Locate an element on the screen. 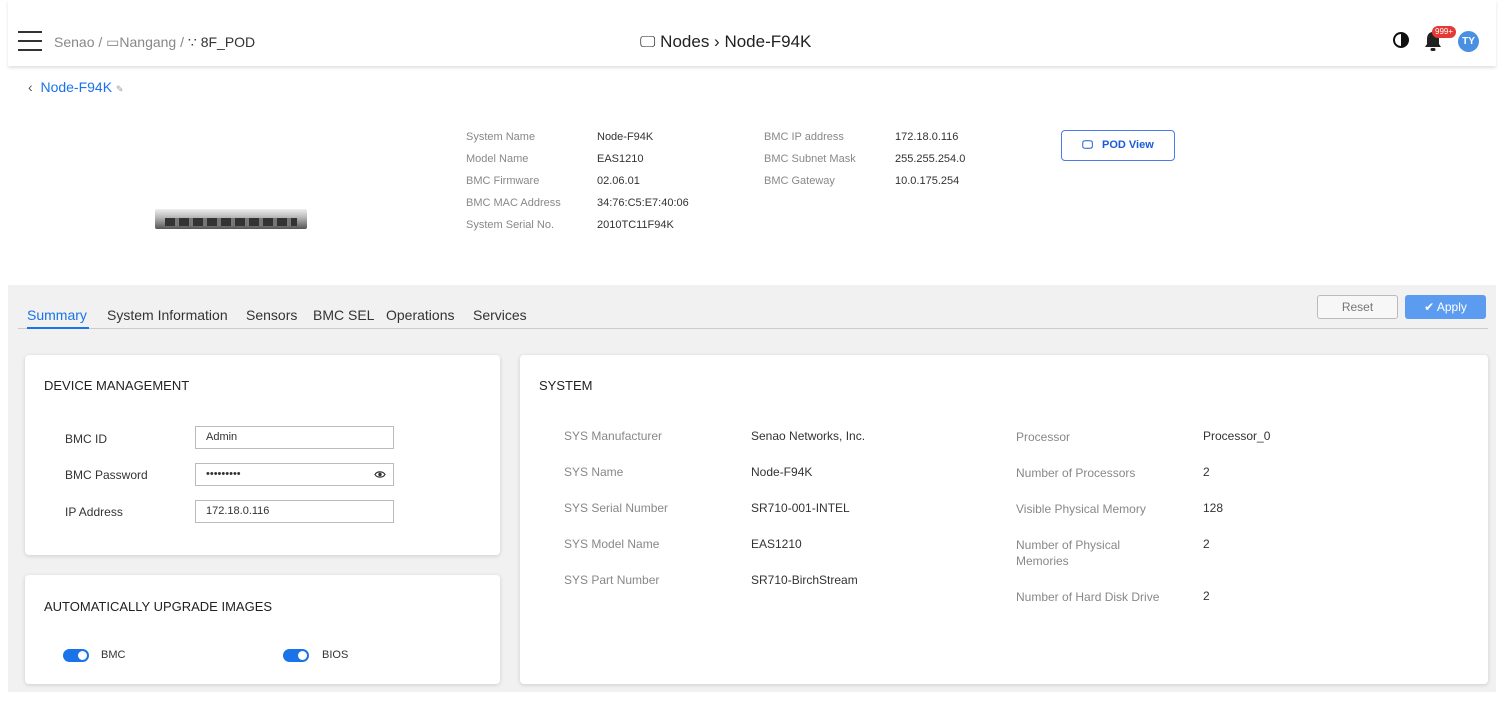 The image size is (1502, 704). bmc-password-input: ••••••••• is located at coordinates (294, 474).